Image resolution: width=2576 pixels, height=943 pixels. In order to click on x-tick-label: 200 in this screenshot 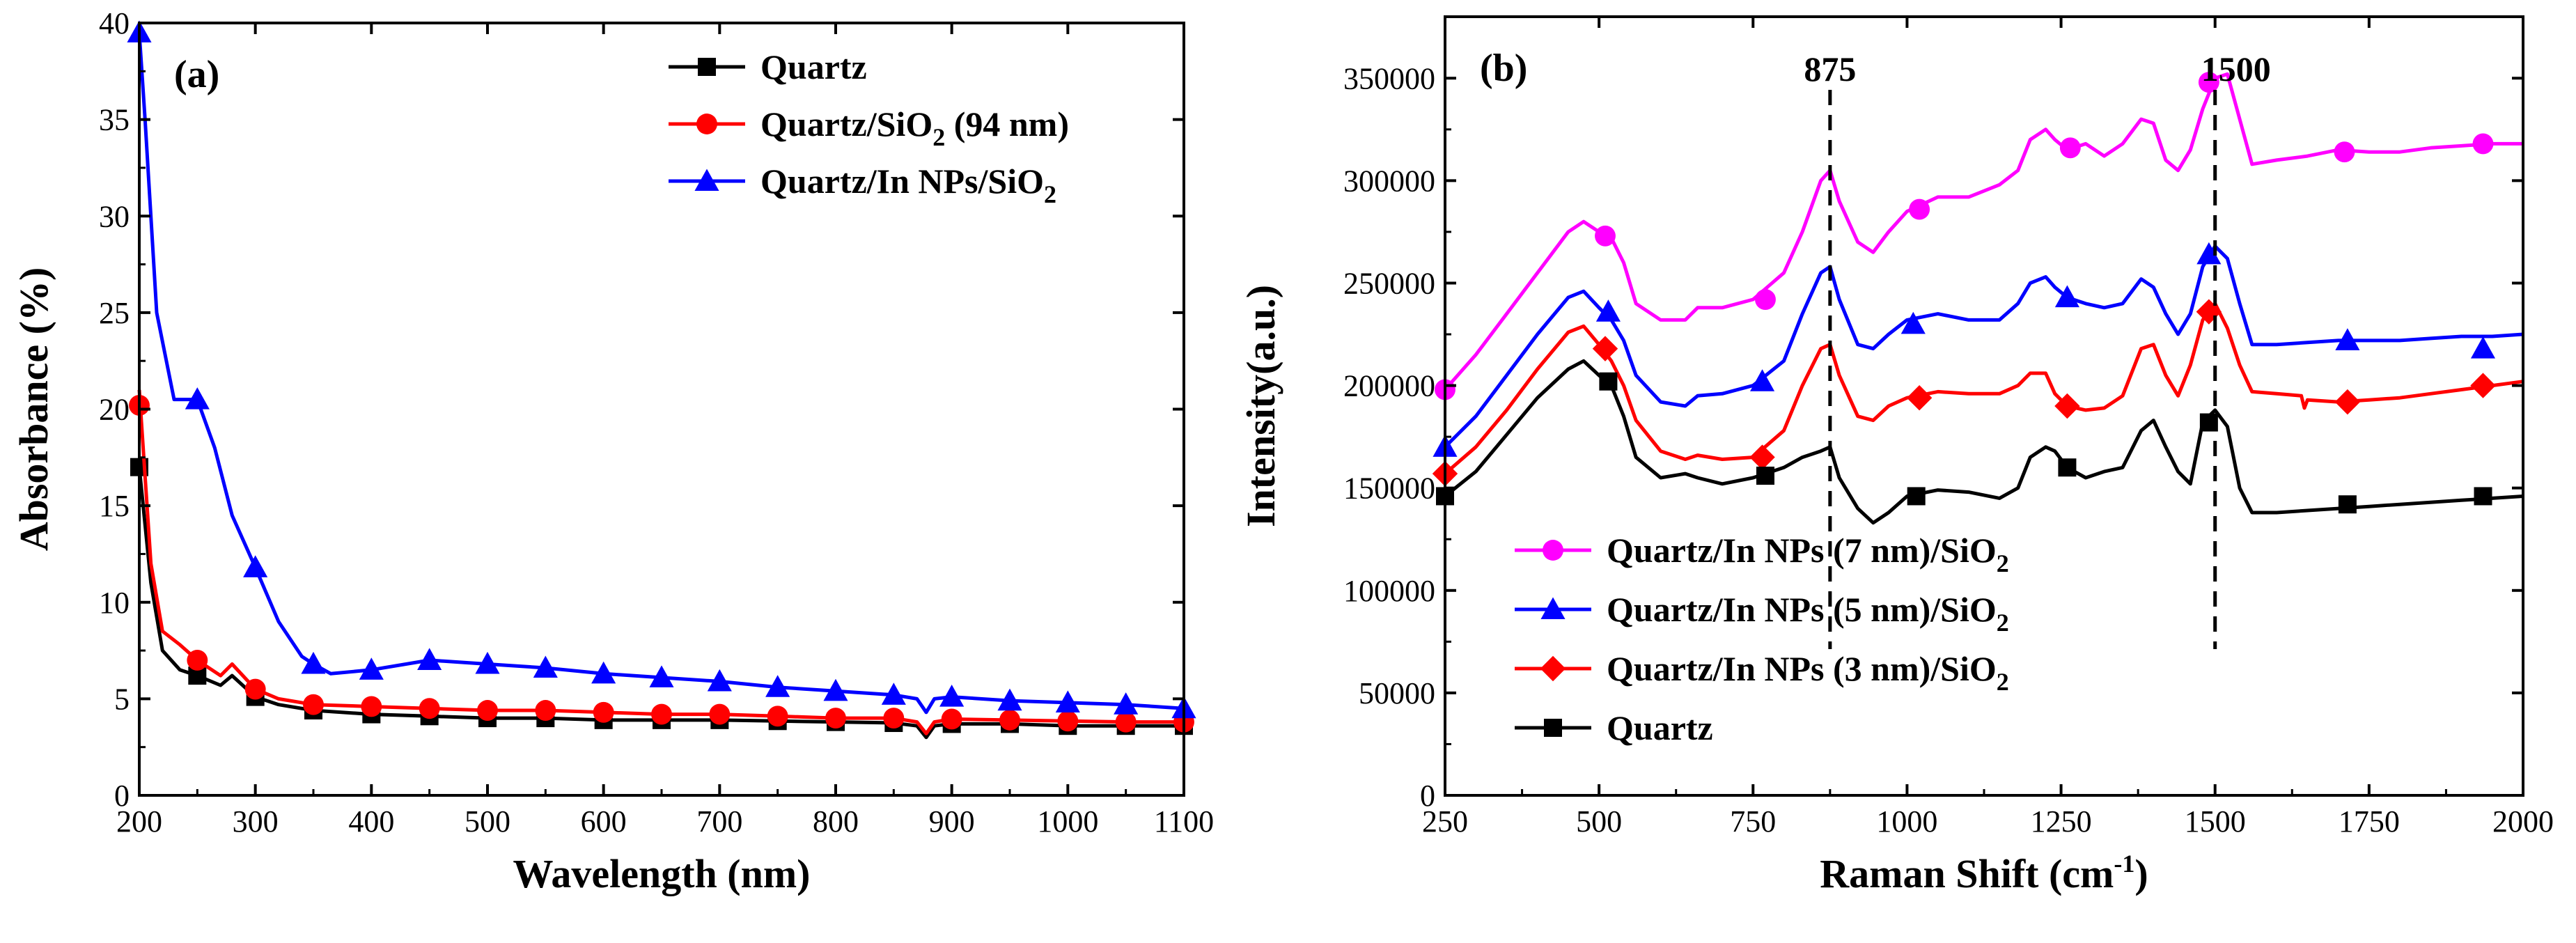, I will do `click(139, 821)`.